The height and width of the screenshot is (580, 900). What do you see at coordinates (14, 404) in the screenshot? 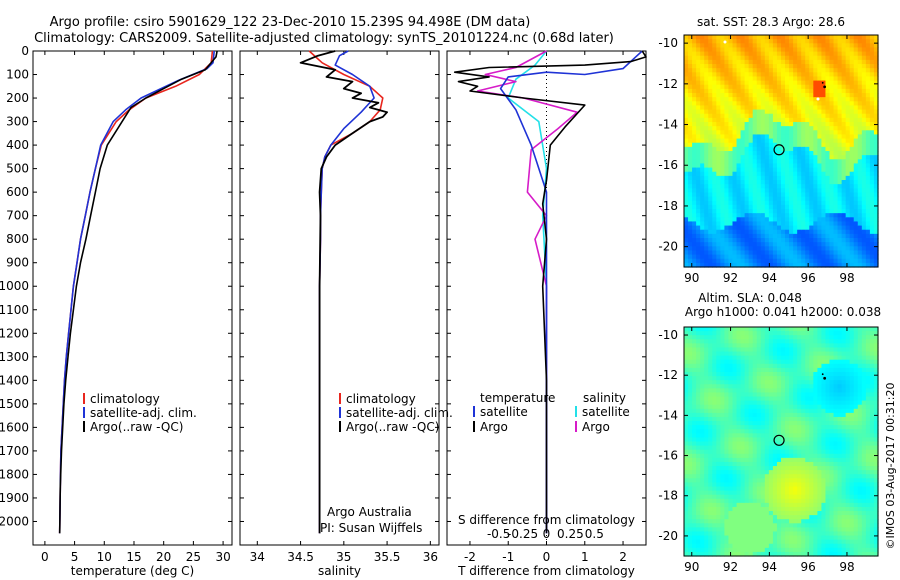
I see `y-tick-label: 1500` at bounding box center [14, 404].